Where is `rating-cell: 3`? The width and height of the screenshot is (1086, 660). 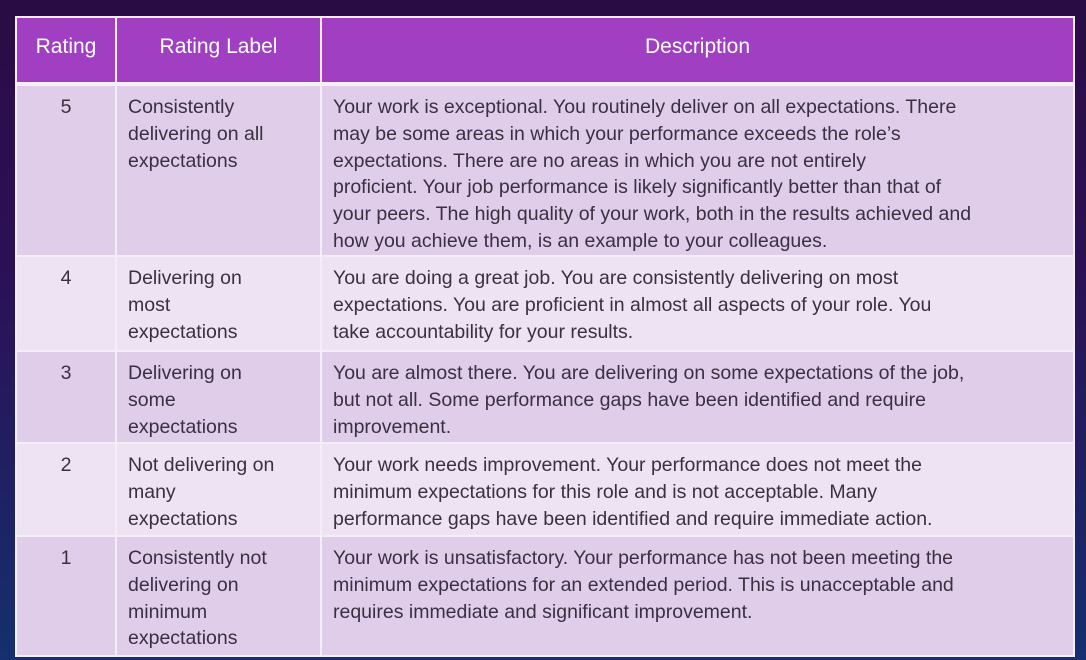
rating-cell: 3 is located at coordinates (66, 397).